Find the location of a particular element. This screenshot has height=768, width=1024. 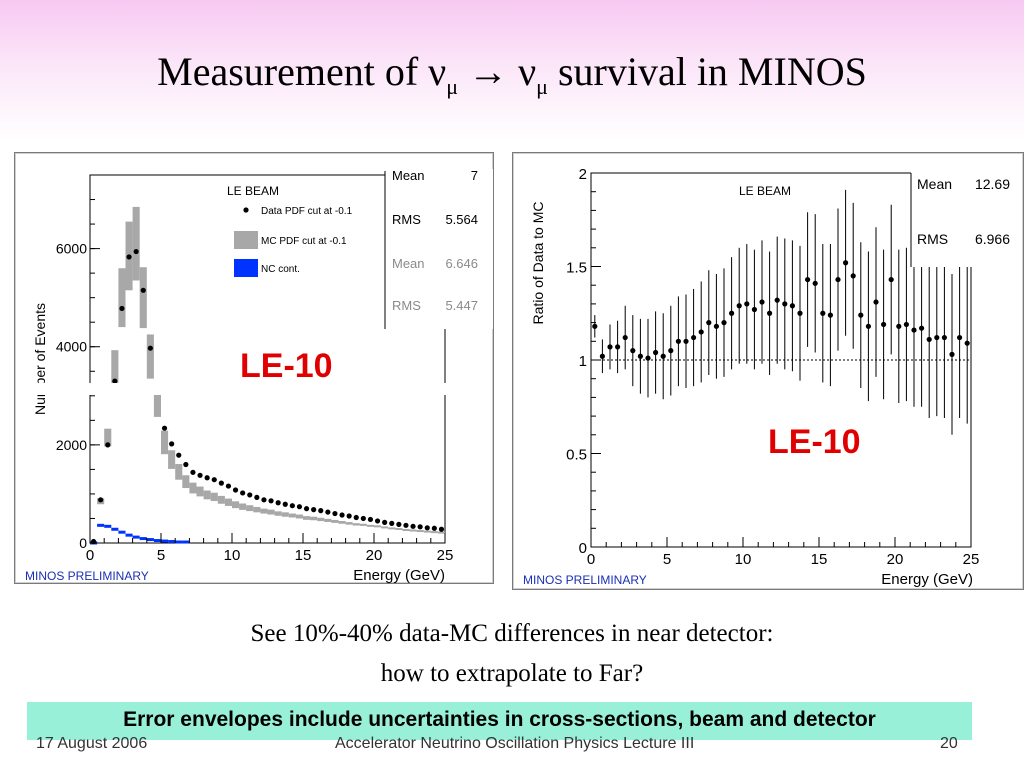

title-arrow: → ν is located at coordinates (497, 71).